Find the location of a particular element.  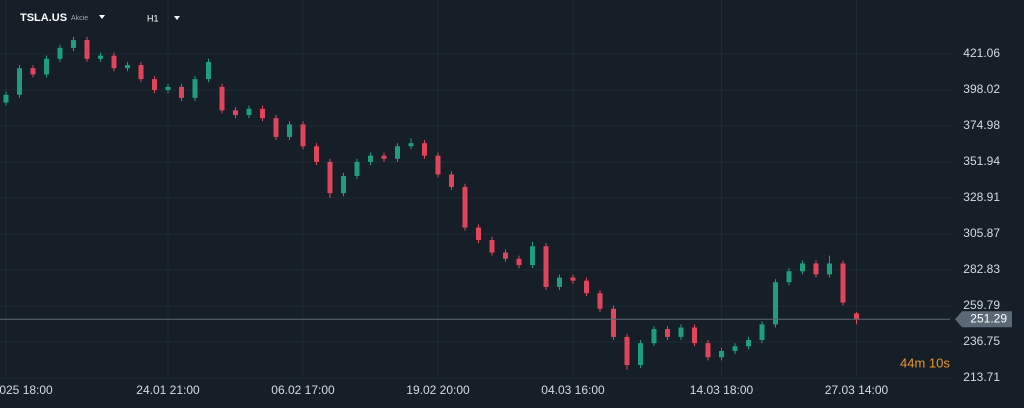

y-tick-label: 351.94 is located at coordinates (981, 161).